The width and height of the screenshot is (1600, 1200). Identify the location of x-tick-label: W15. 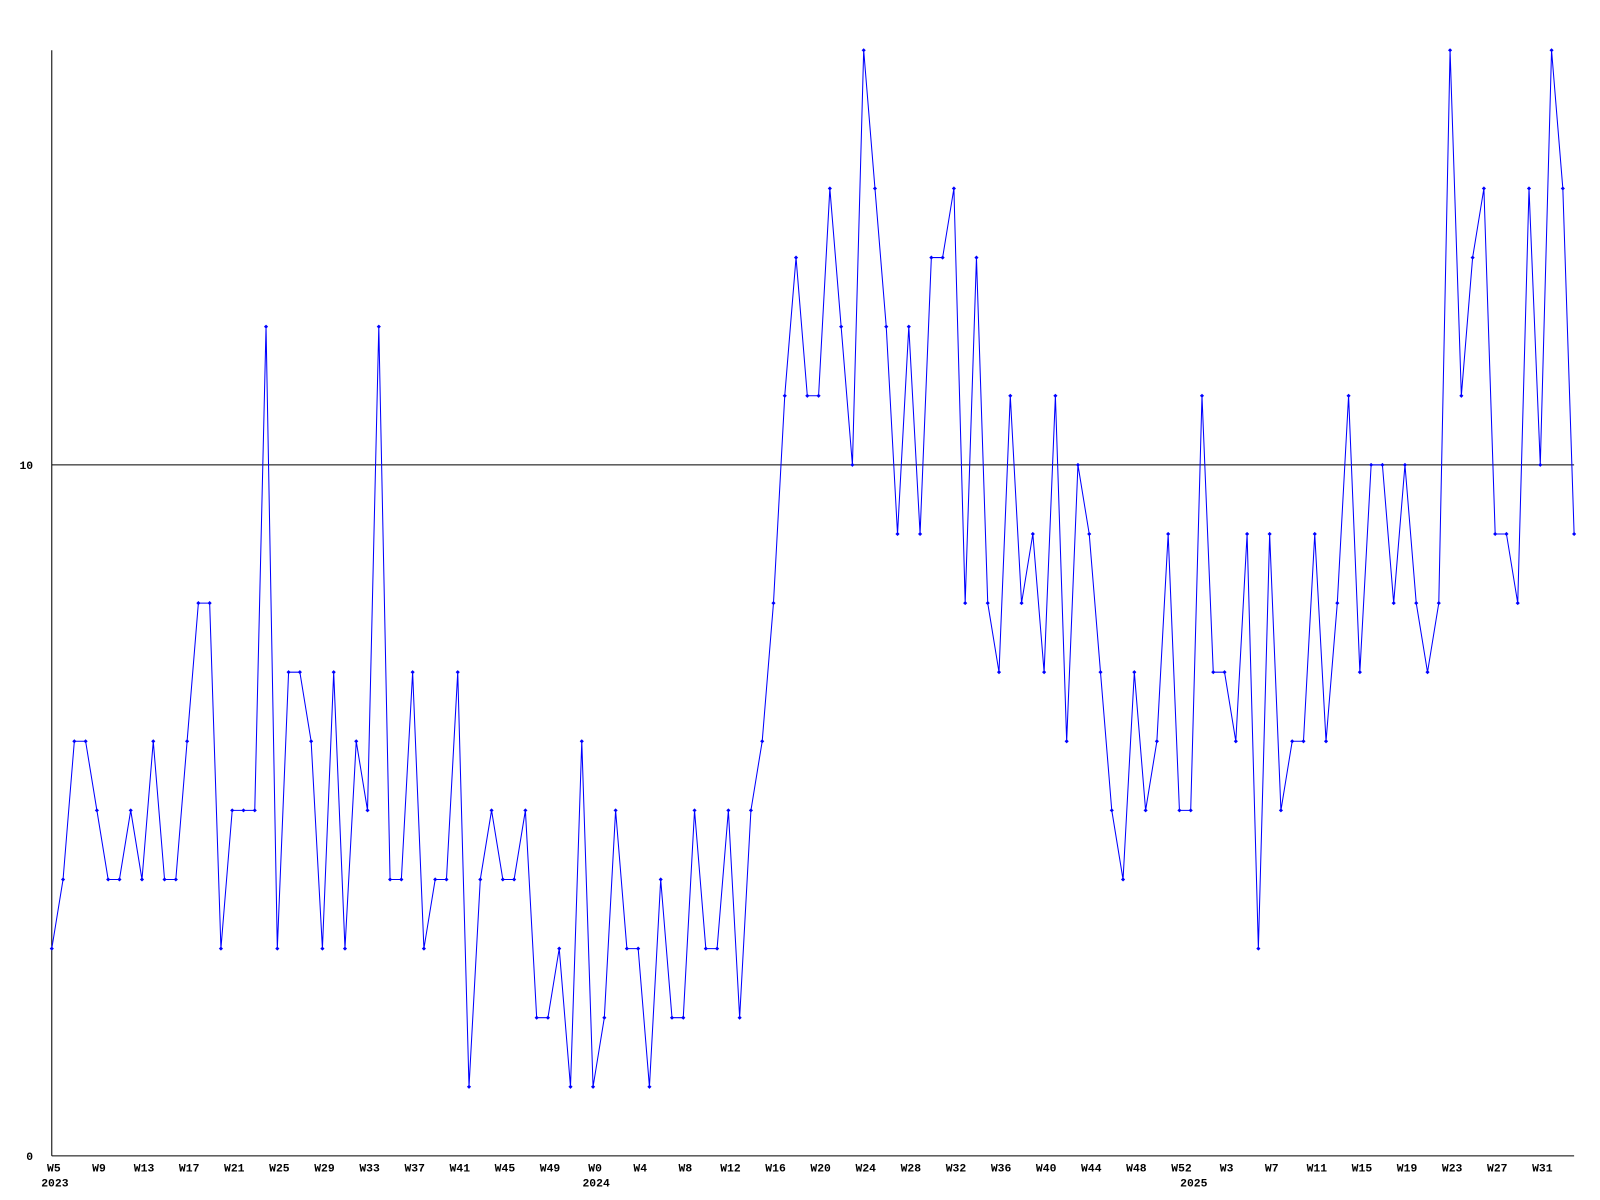
(1362, 1169).